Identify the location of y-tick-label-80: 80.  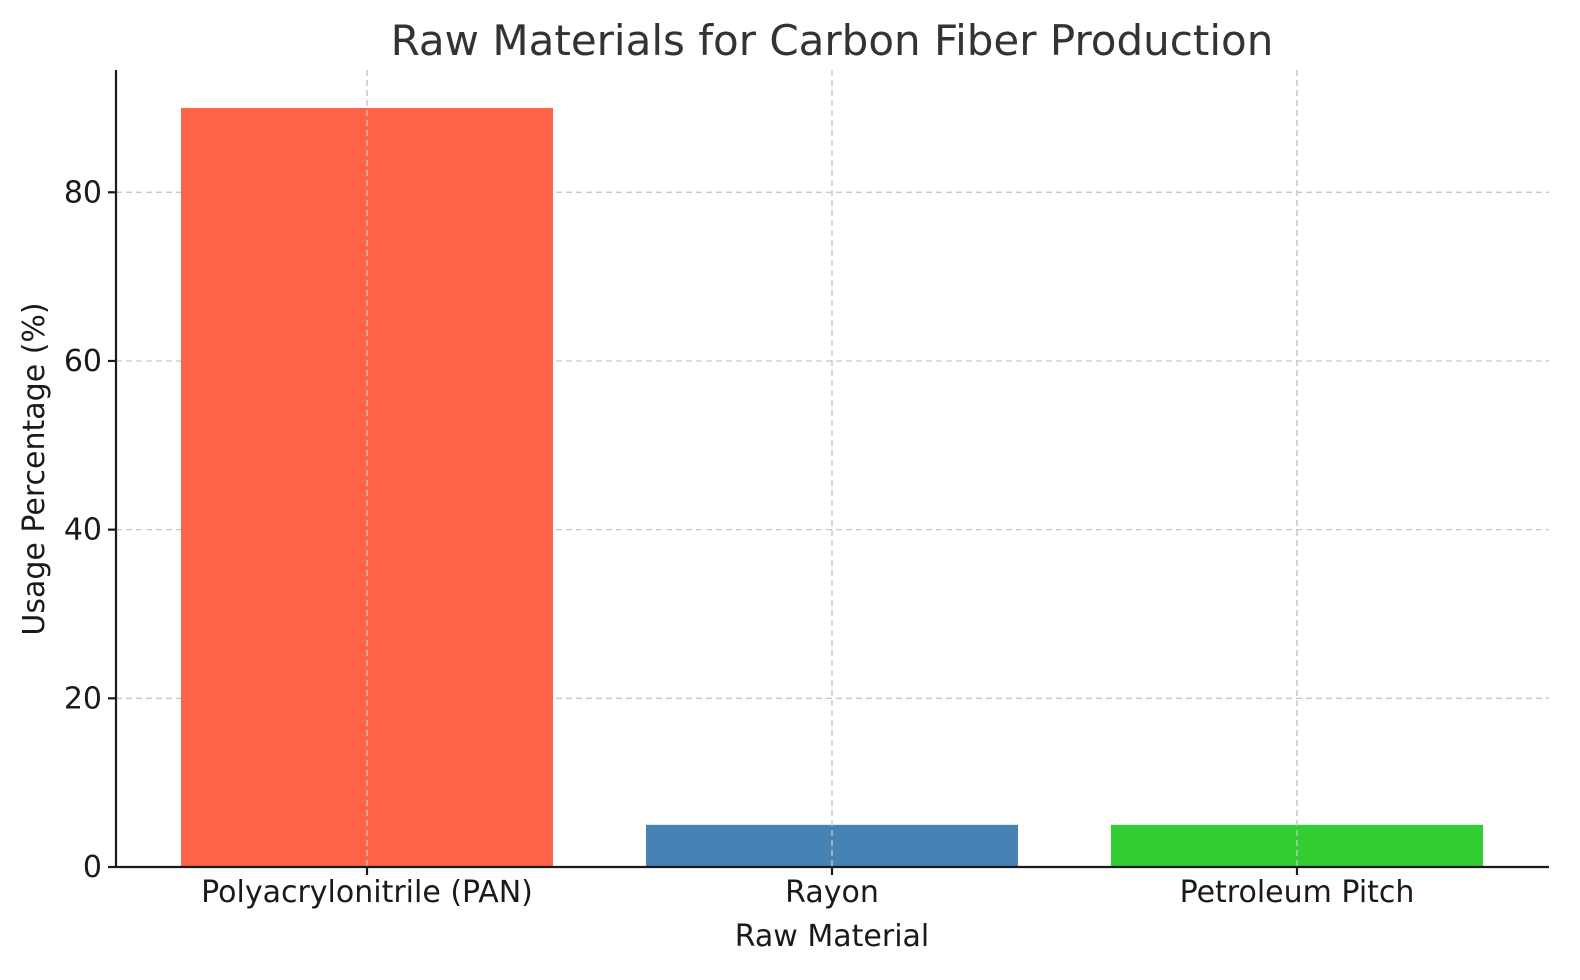
(83, 192).